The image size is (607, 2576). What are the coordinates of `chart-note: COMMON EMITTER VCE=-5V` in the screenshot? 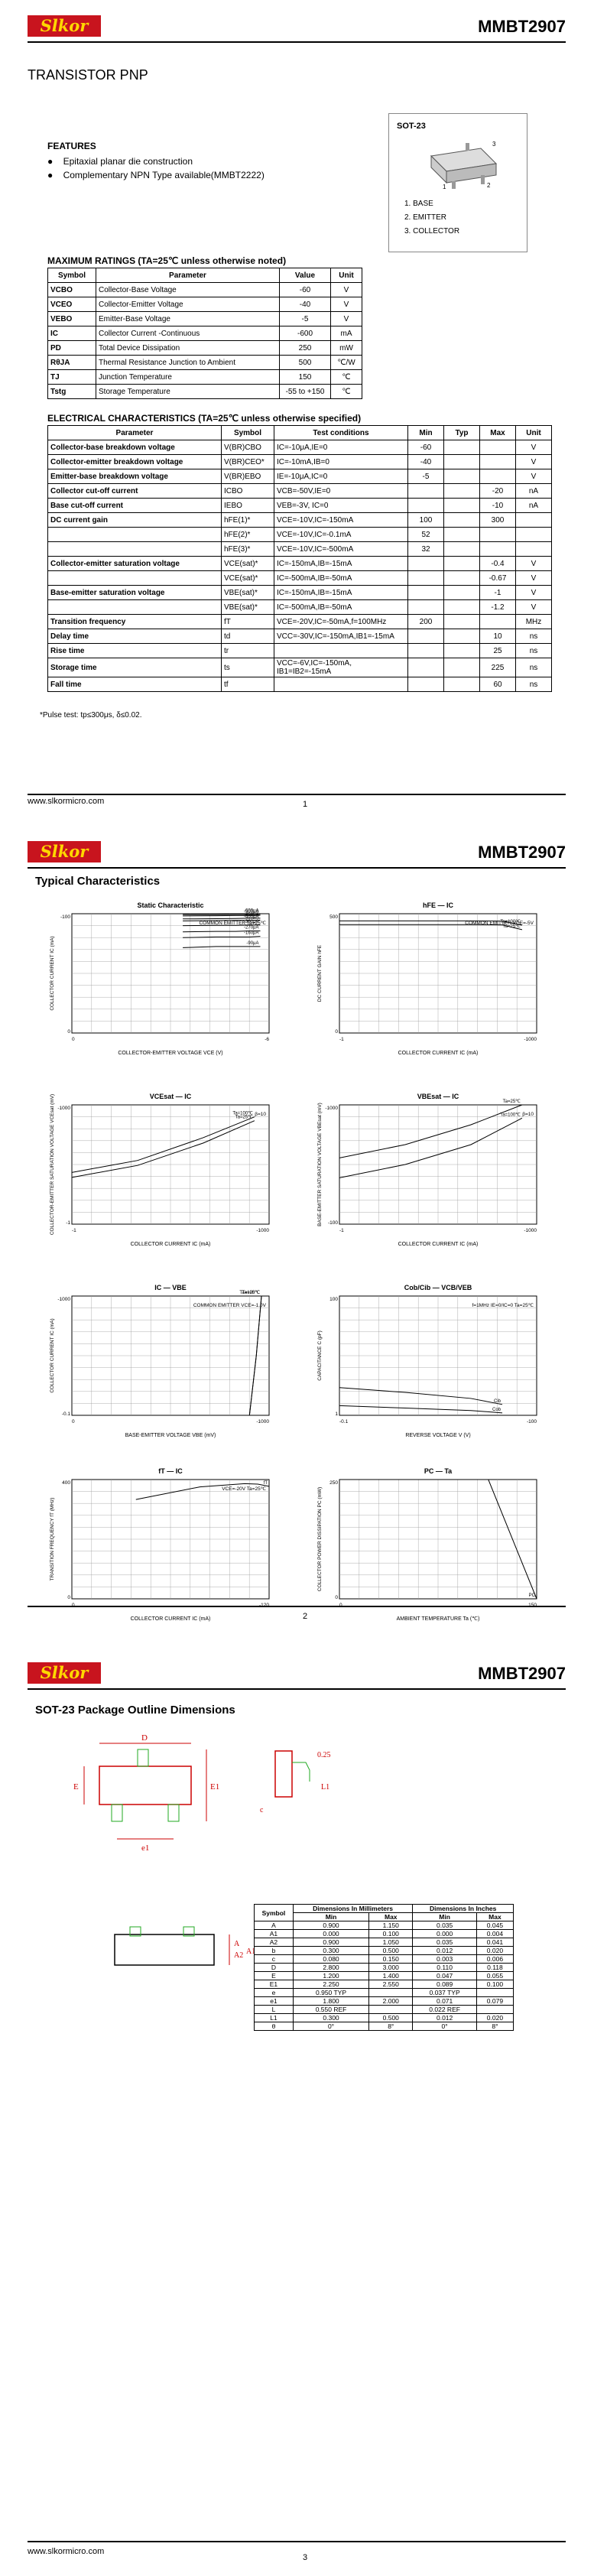 It's located at (499, 924).